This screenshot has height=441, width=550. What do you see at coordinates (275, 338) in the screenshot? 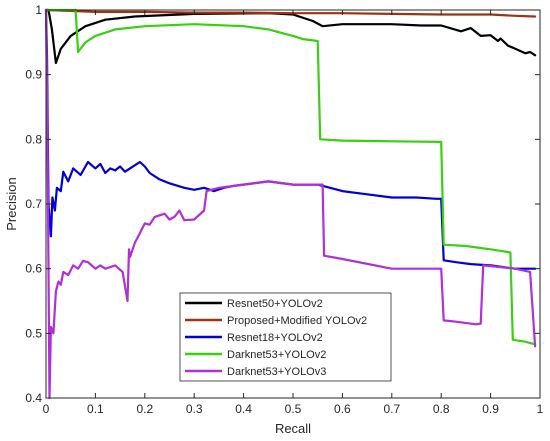
I see `legend-label-3: Resnet18+YOLOv2` at bounding box center [275, 338].